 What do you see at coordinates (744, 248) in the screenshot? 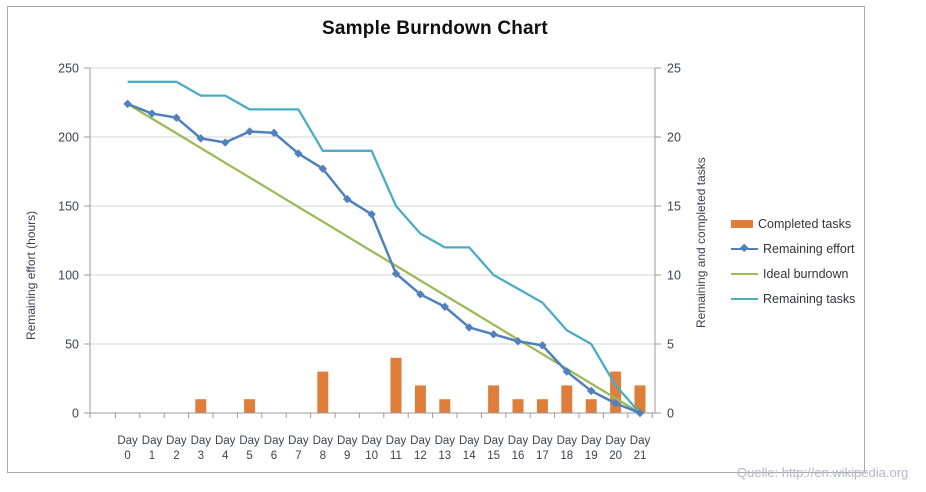
I see `diamond-line-swatch-icon` at bounding box center [744, 248].